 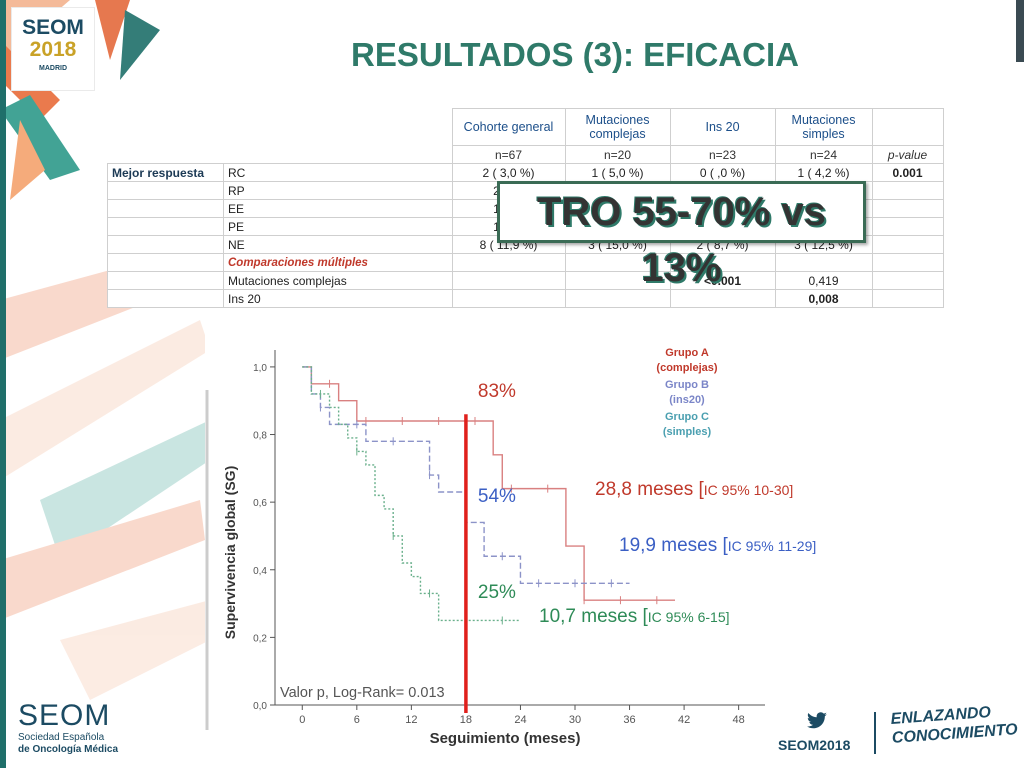 I want to click on legend-item: Grupo A, so click(x=687, y=353).